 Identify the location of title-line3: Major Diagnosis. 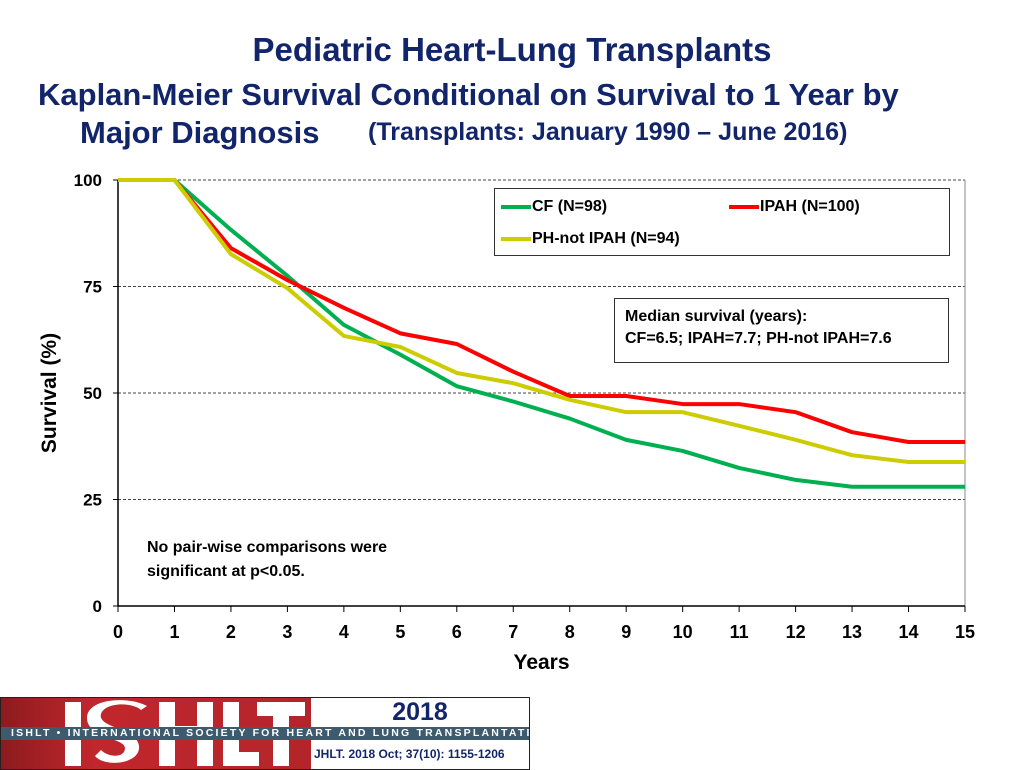
(200, 132).